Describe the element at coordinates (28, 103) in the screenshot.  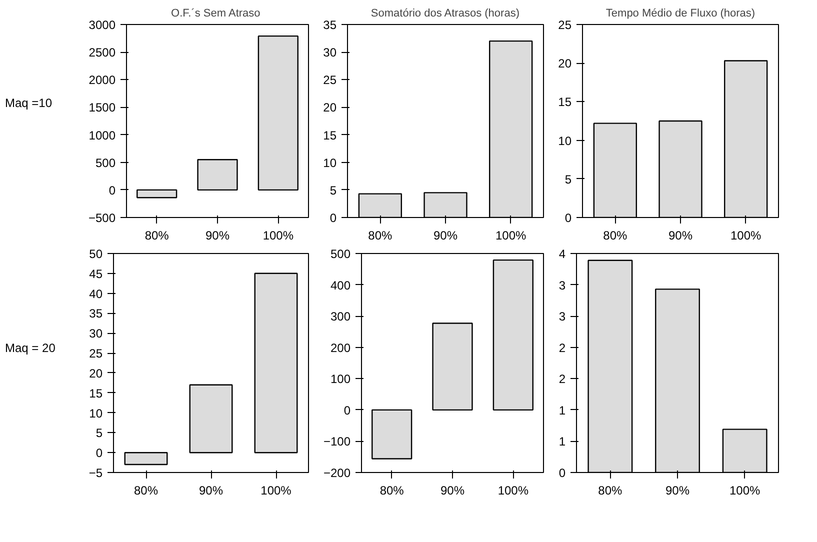
I see `text: Maq =10` at that location.